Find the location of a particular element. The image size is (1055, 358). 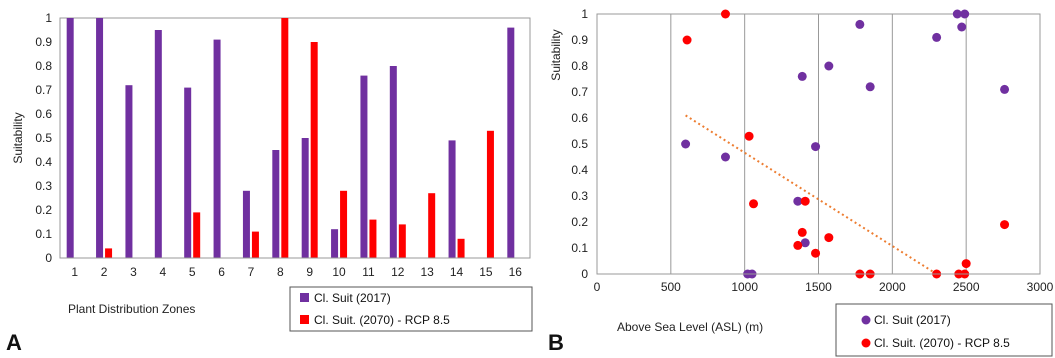

panel-a-x-tick-label: 10 is located at coordinates (339, 272).